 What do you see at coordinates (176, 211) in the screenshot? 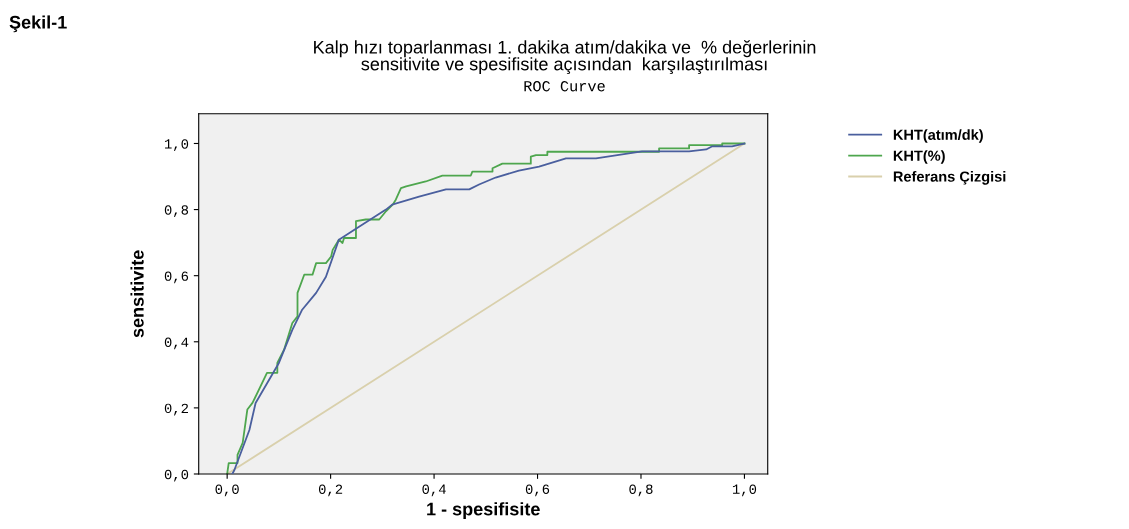
I see `y-tick-label: 0,8` at bounding box center [176, 211].